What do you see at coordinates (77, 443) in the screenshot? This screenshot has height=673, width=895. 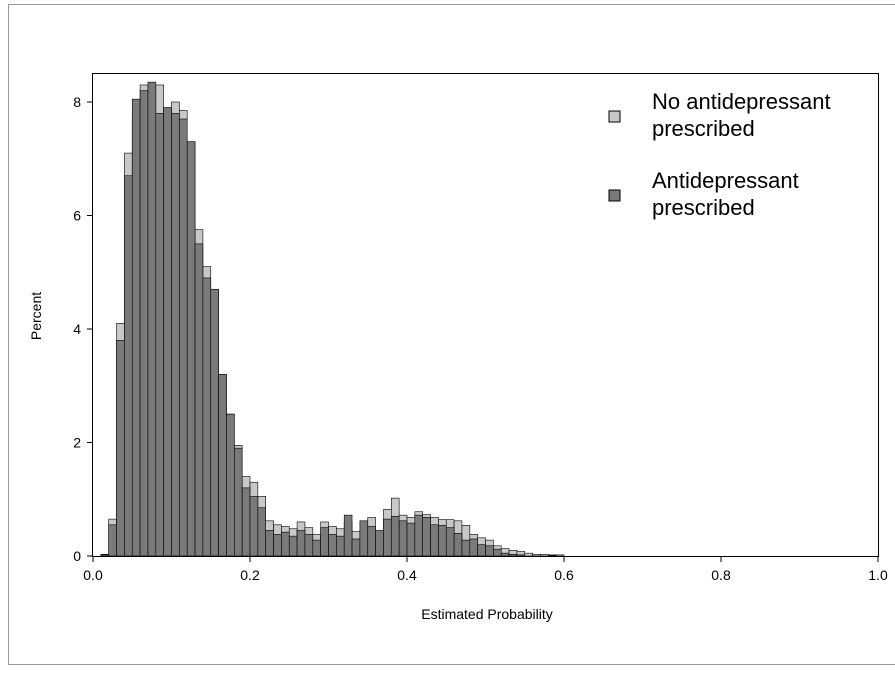 I see `y-tick-label: 2` at bounding box center [77, 443].